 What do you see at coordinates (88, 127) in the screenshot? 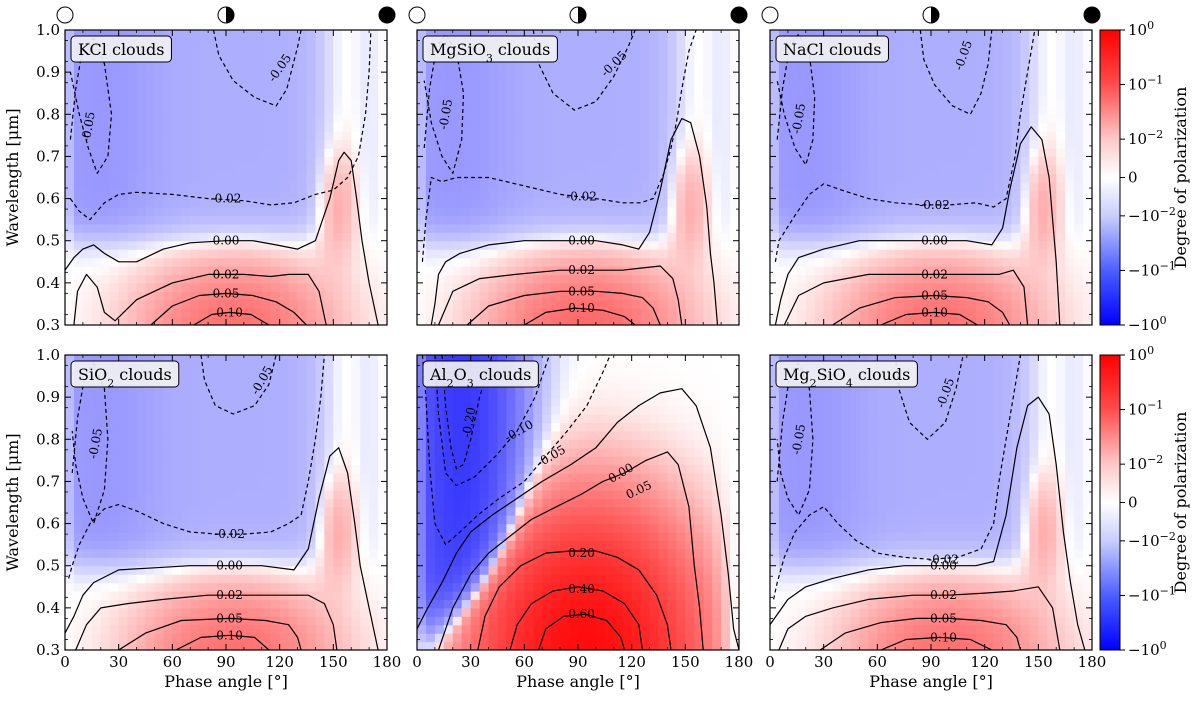
I see `contour-label: -0.05` at bounding box center [88, 127].